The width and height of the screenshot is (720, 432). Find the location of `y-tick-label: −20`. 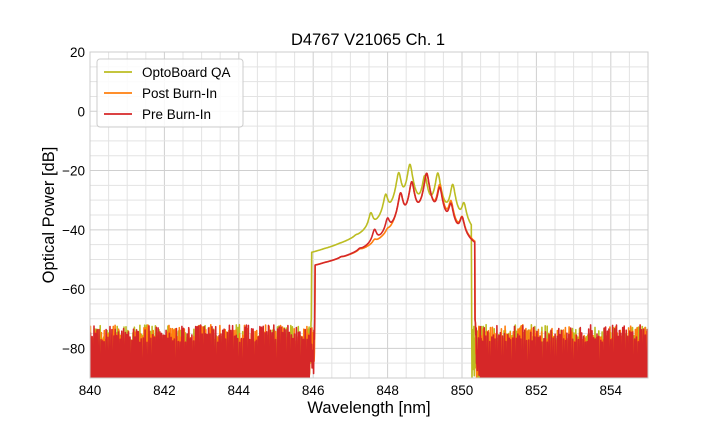

y-tick-label: −20 is located at coordinates (73, 171).